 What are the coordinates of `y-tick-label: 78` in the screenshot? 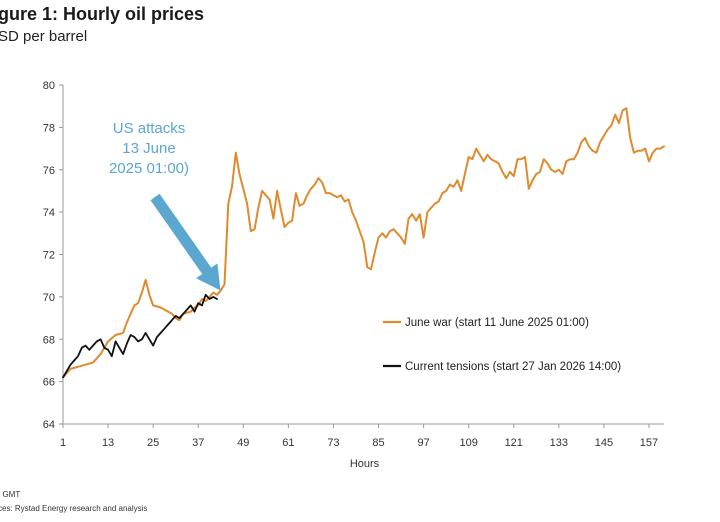 It's located at (49, 128).